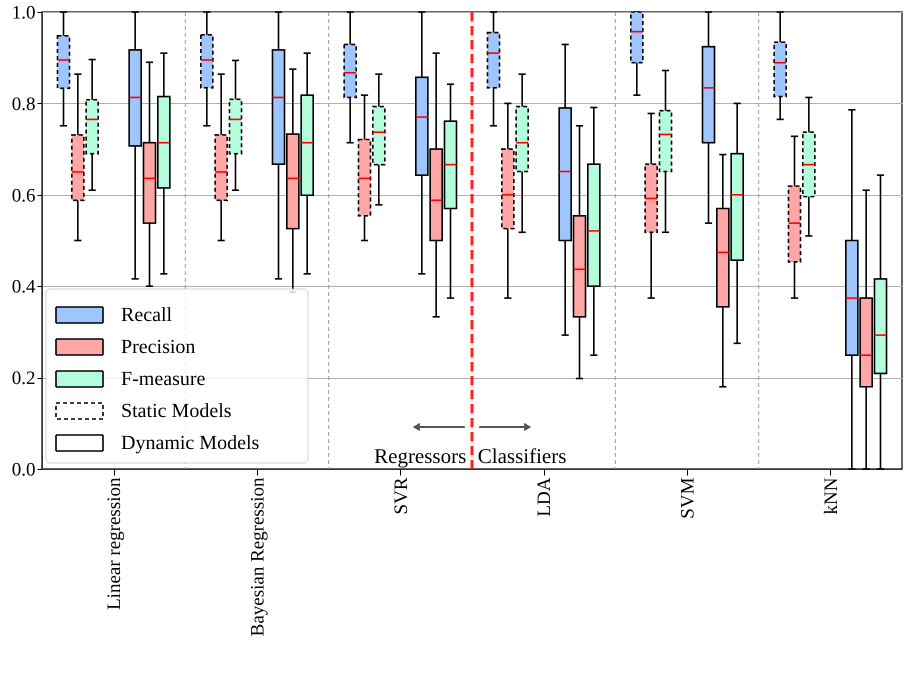 This screenshot has width=909, height=682. What do you see at coordinates (688, 498) in the screenshot?
I see `x-tick-label: SVM` at bounding box center [688, 498].